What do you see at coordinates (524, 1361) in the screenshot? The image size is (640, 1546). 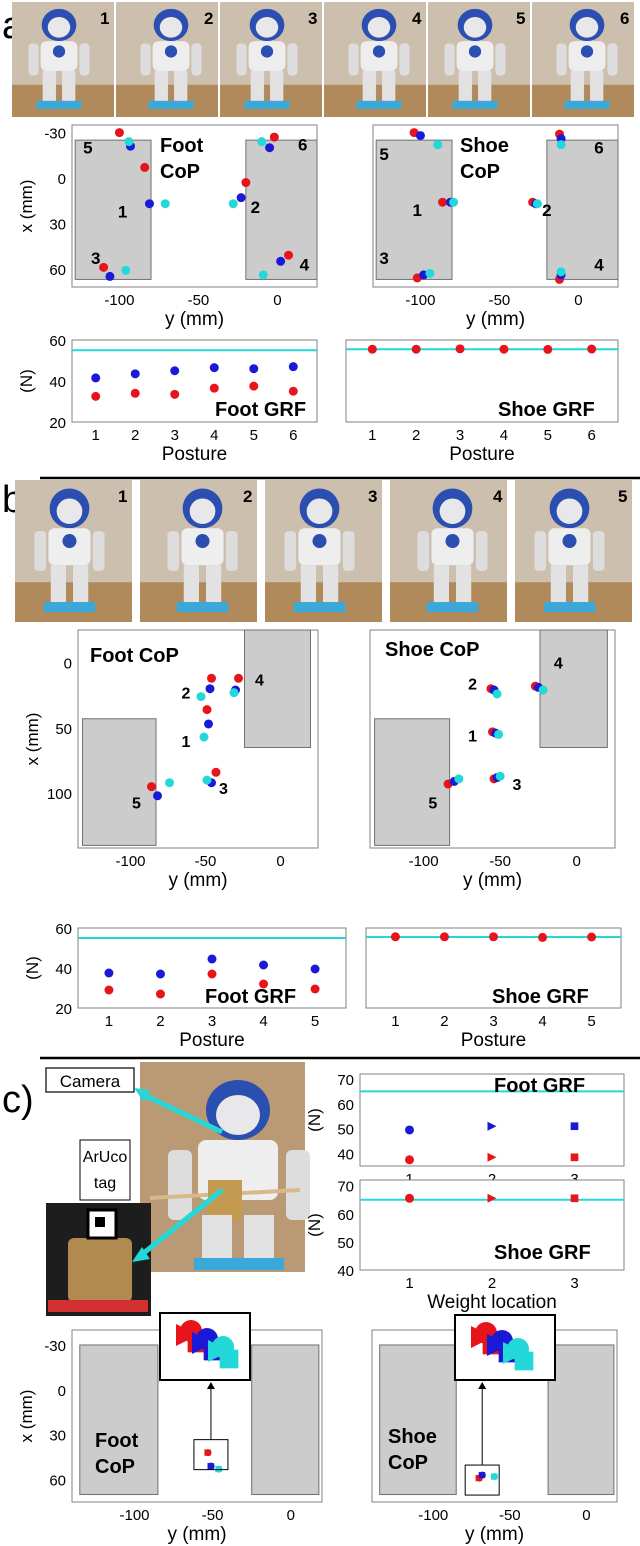 I see `inset-marker-cyan` at bounding box center [524, 1361].